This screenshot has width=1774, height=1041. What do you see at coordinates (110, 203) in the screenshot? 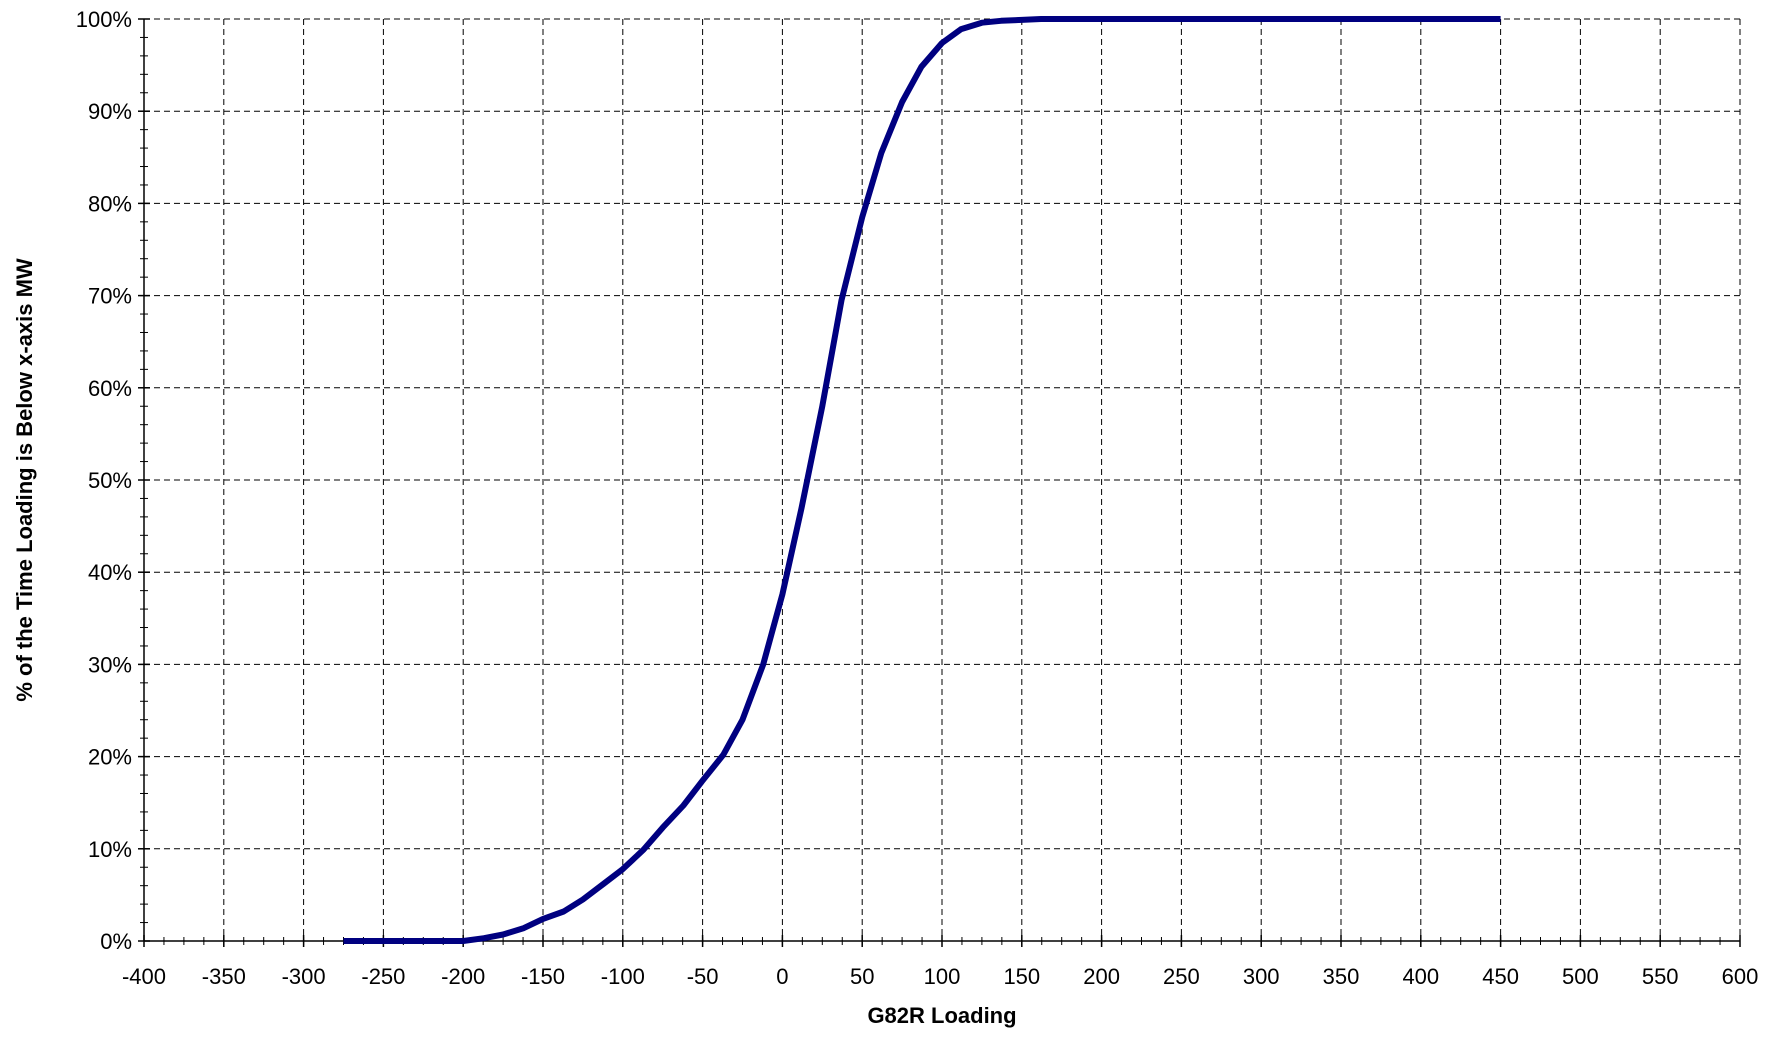
I see `y-tick-label: 80%` at bounding box center [110, 203].